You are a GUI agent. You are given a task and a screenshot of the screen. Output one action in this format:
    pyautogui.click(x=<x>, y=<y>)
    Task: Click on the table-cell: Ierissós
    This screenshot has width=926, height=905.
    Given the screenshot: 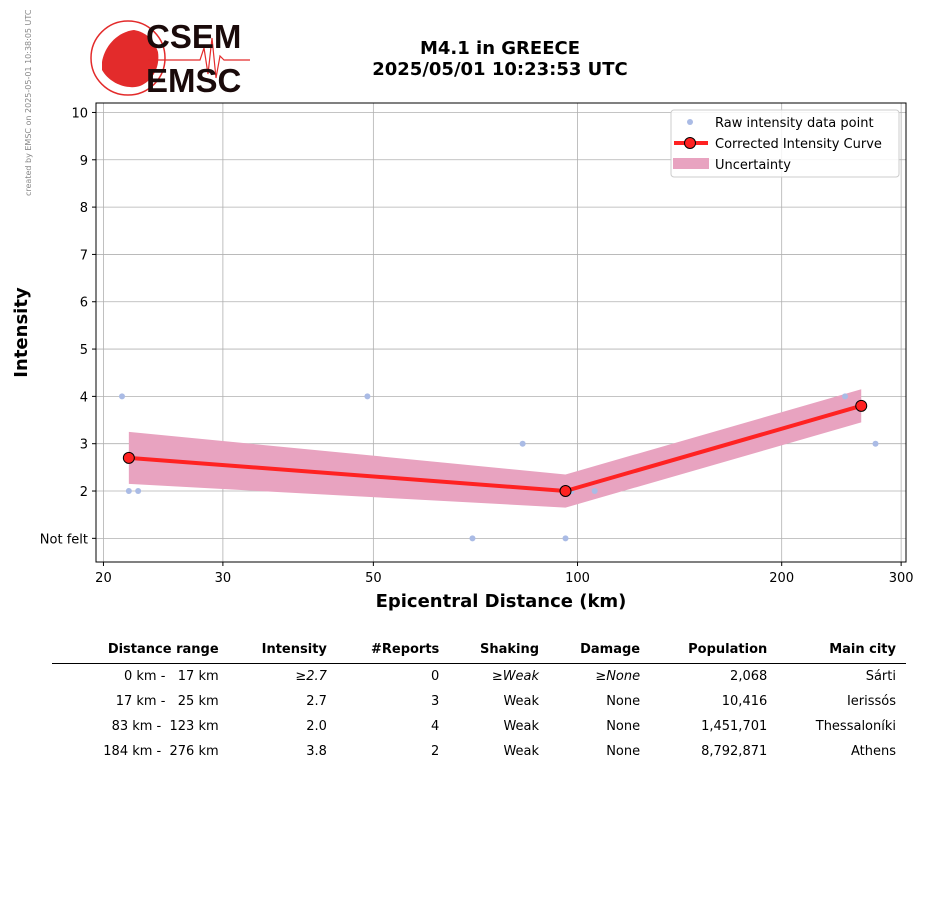 What is the action you would take?
    pyautogui.click(x=871, y=701)
    